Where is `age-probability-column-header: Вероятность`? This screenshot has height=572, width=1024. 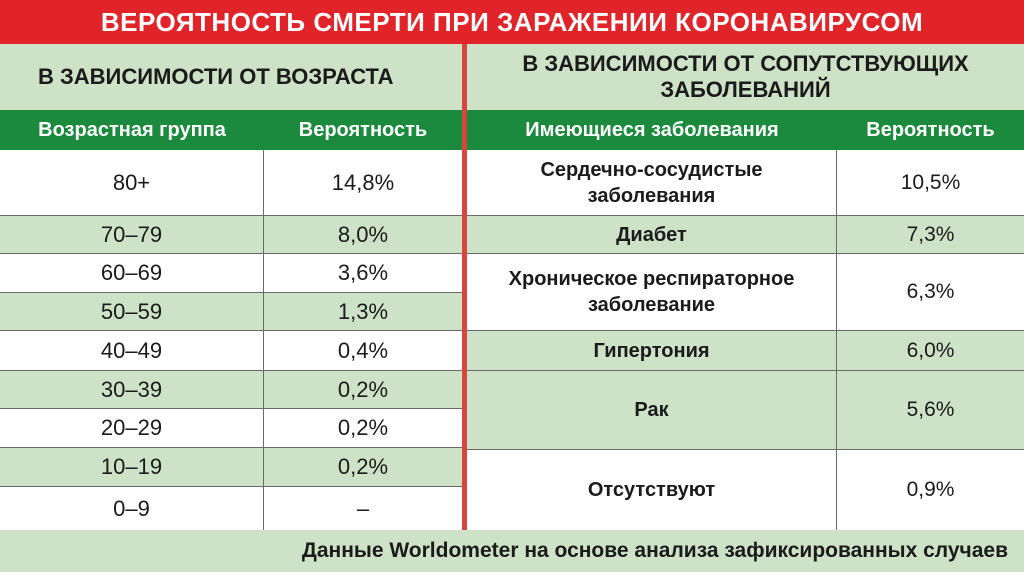
age-probability-column-header: Вероятность is located at coordinates (363, 129).